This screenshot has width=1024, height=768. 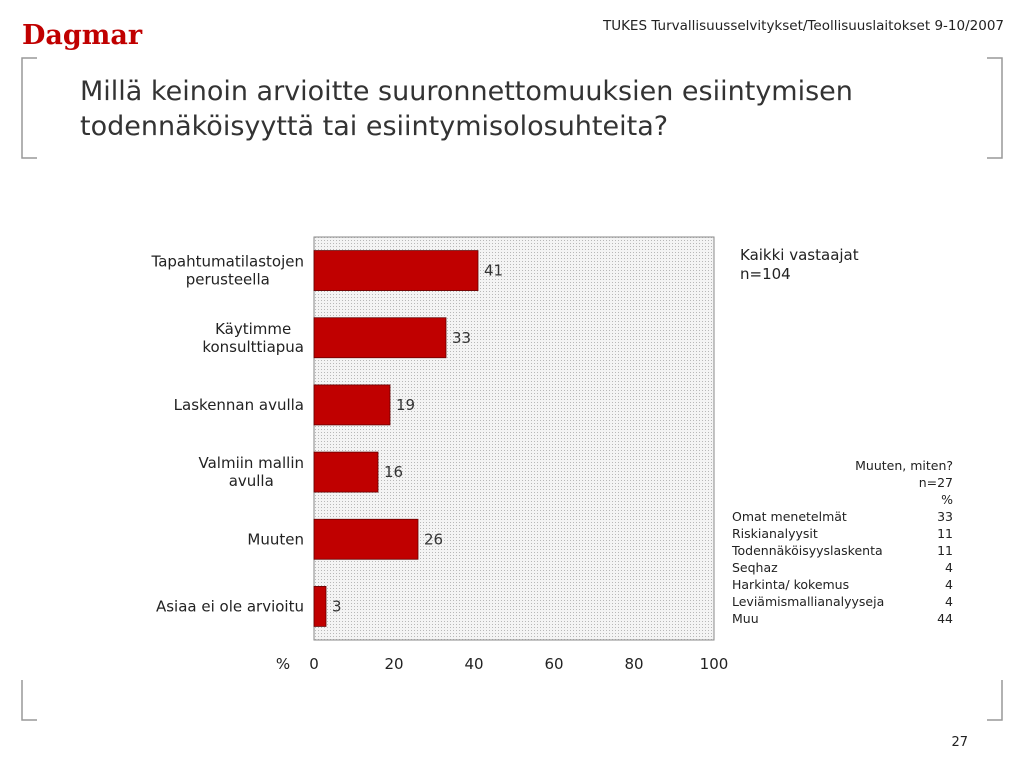 I want to click on side-row-label: Riskianalyysit, so click(x=775, y=533).